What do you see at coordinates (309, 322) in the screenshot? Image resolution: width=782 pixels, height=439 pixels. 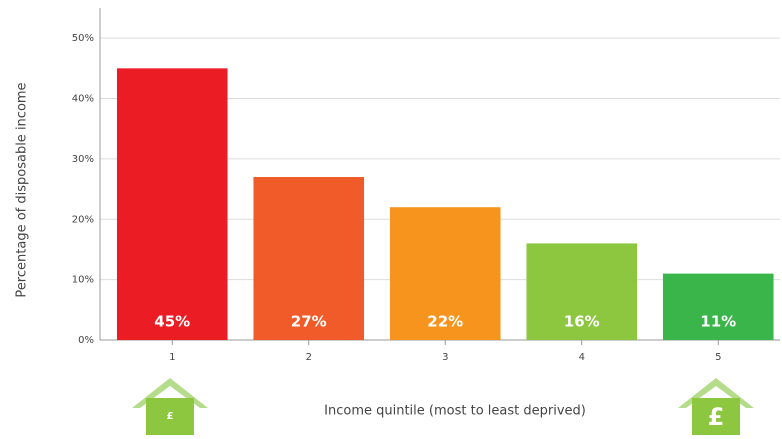 I see `data-label: 27%` at bounding box center [309, 322].